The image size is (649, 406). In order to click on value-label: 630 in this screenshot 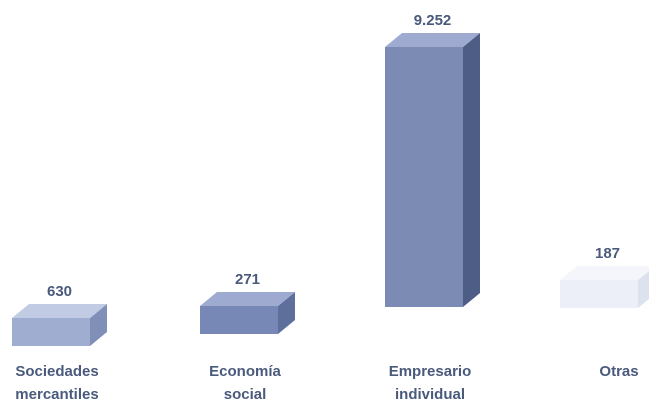, I will do `click(59, 291)`.